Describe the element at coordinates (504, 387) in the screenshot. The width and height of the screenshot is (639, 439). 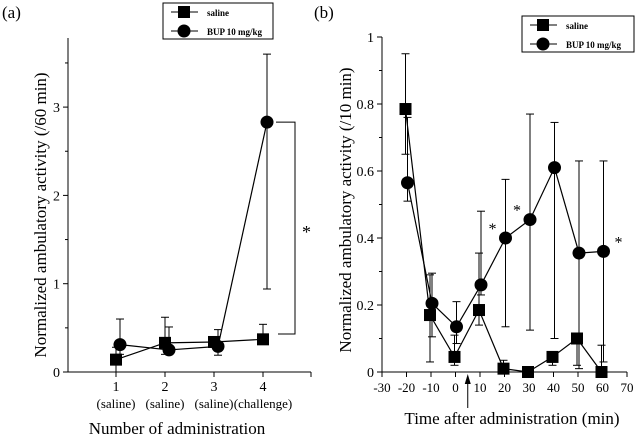
I see `x-tick-label: 20` at that location.